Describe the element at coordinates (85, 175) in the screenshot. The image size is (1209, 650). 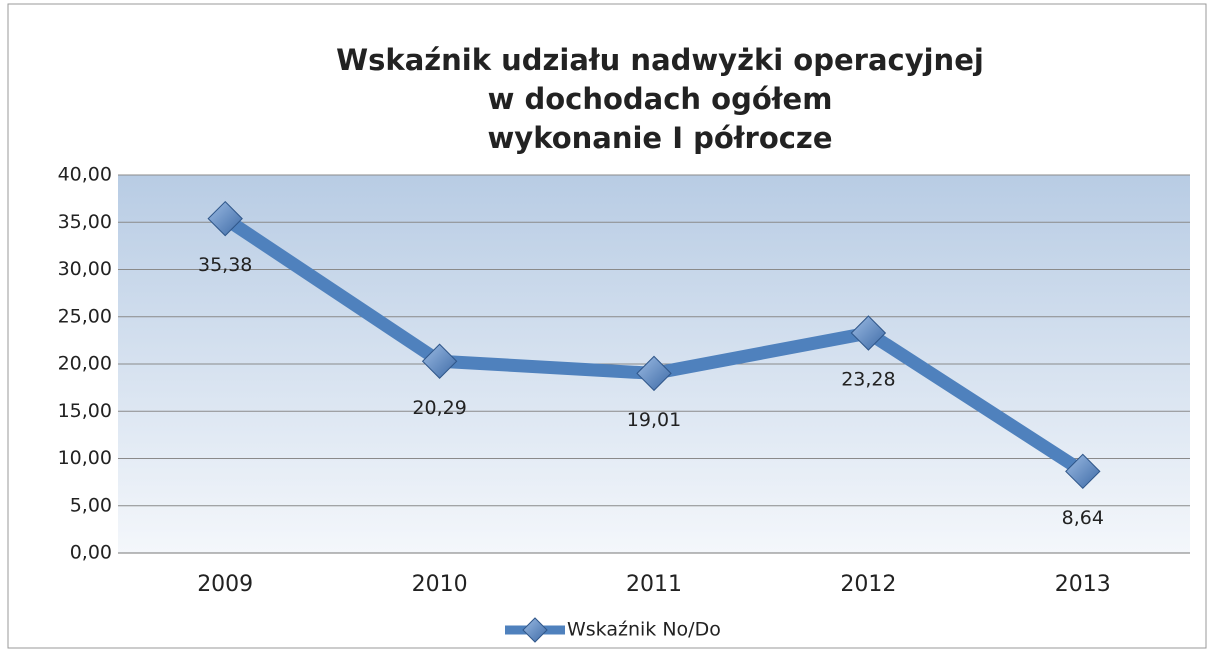
I see `y-tick-label: 40,00` at that location.